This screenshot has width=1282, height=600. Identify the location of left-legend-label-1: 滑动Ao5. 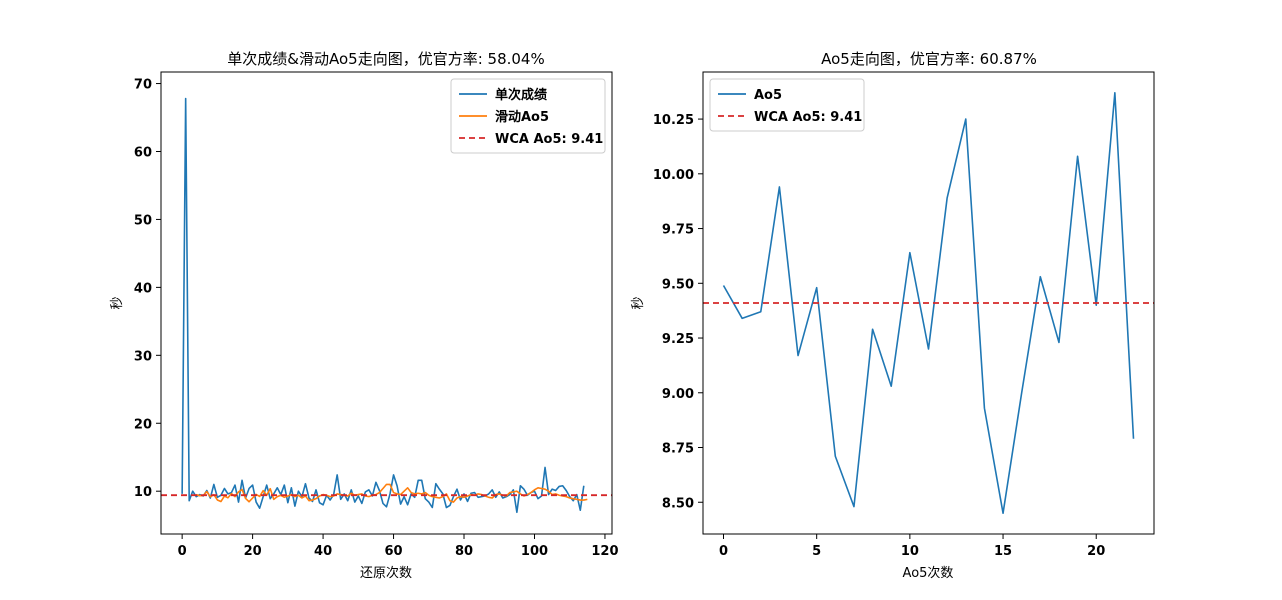
(522, 117).